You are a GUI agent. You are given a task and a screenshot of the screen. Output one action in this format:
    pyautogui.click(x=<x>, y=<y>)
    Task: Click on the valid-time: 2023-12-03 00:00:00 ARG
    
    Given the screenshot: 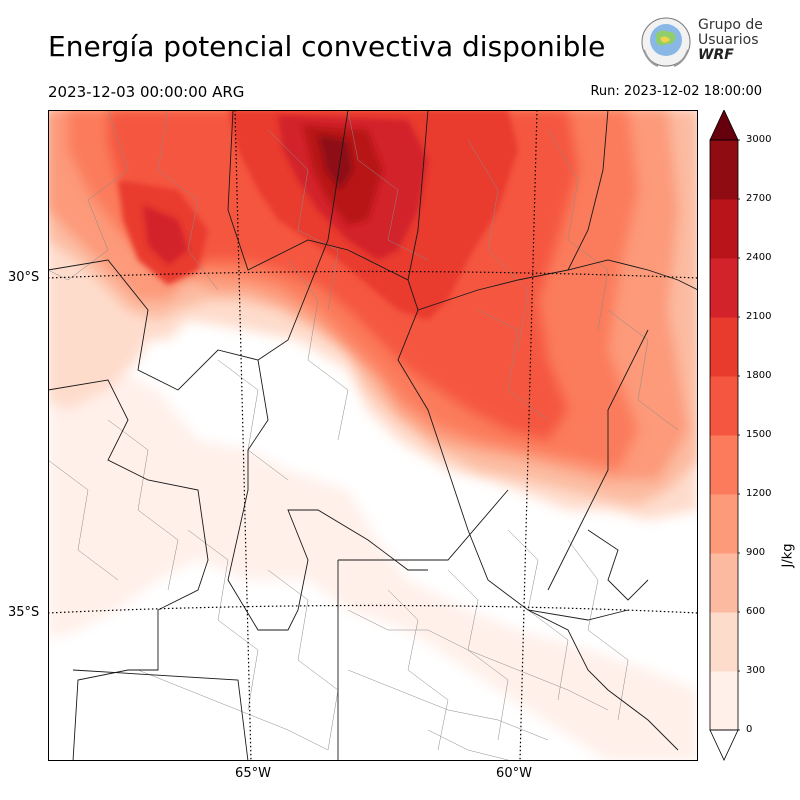 What is the action you would take?
    pyautogui.click(x=146, y=92)
    